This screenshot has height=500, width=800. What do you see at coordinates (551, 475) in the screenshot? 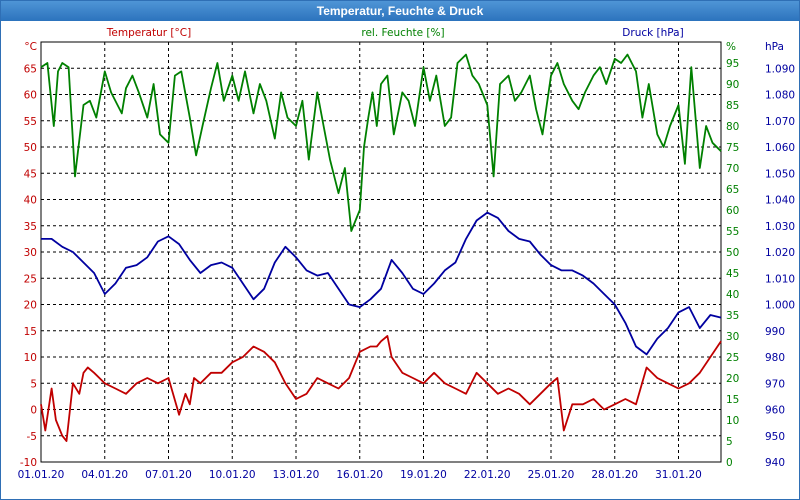
I see `x-tick-label: 25.01.20` at bounding box center [551, 475].